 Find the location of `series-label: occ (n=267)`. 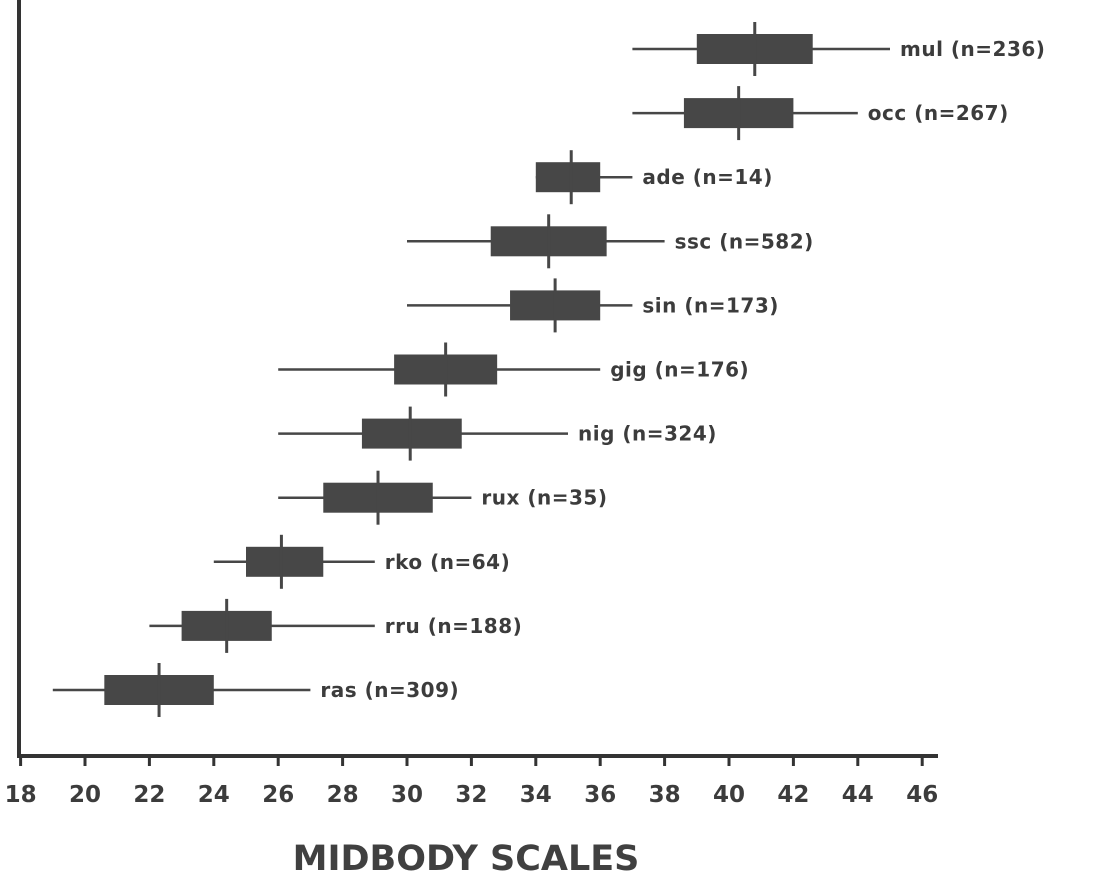

series-label: occ (n=267) is located at coordinates (938, 113).